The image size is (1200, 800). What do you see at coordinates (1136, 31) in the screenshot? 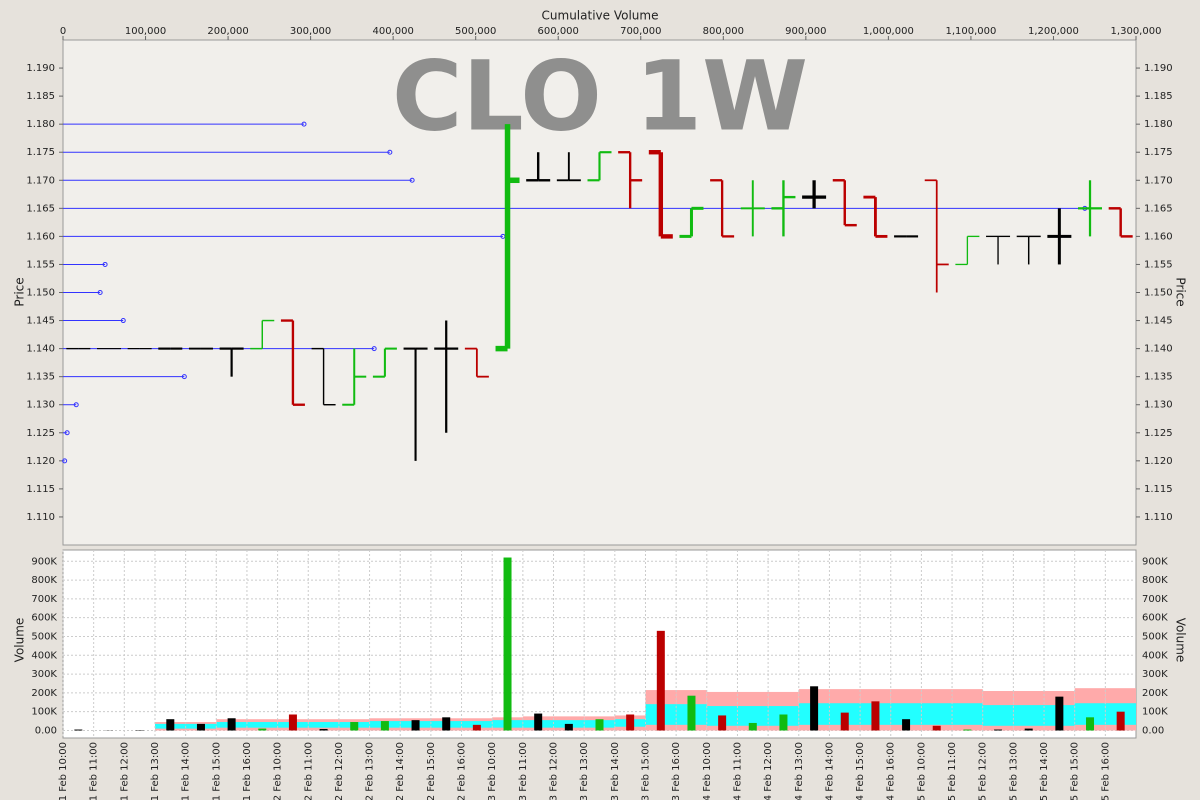
I see `x-tick-label: 1,300,000` at bounding box center [1136, 31].